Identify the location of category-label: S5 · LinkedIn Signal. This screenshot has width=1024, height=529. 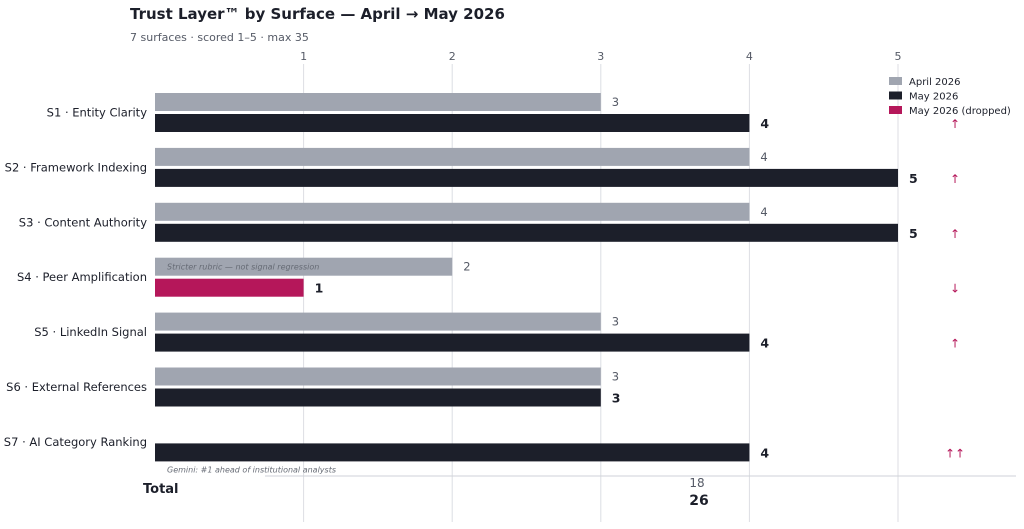
(90, 332).